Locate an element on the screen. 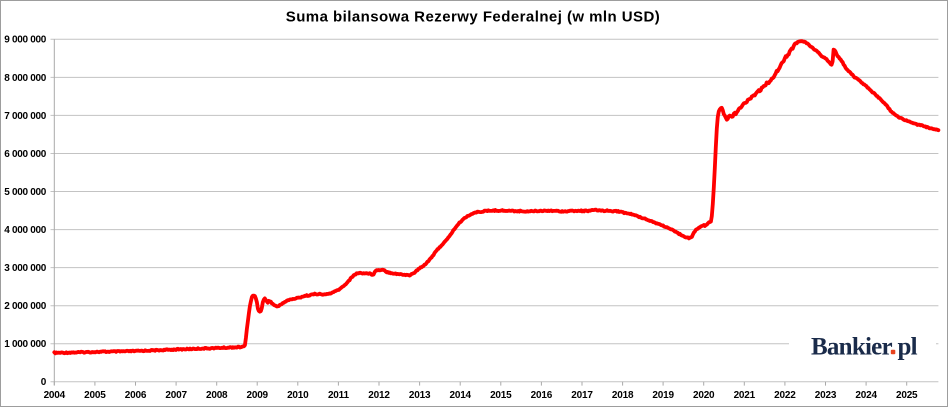 Image resolution: width=948 pixels, height=414 pixels. svg-text: 5 000 000 is located at coordinates (25, 192).